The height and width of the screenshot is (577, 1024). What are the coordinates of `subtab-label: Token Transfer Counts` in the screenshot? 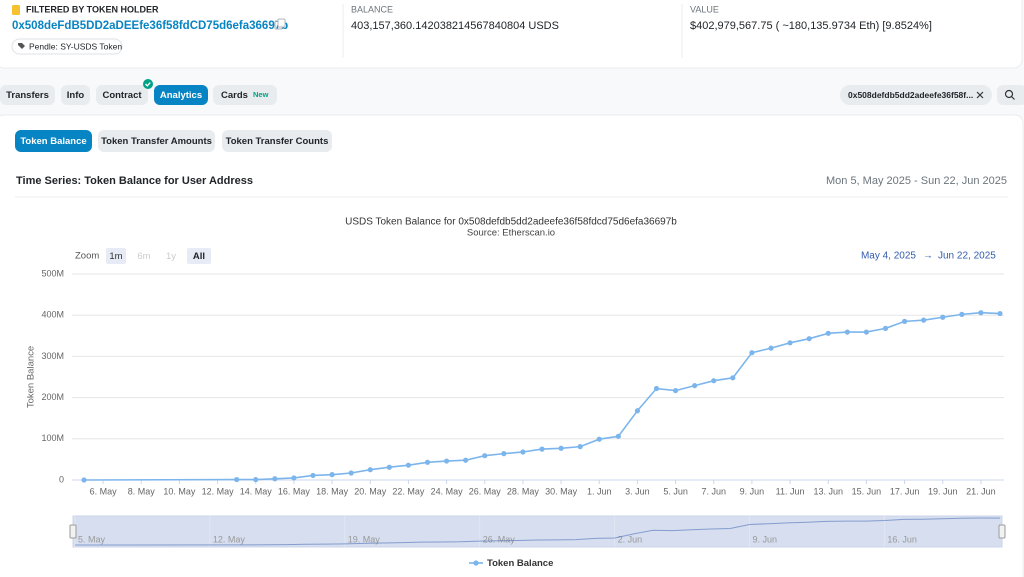 It's located at (277, 141).